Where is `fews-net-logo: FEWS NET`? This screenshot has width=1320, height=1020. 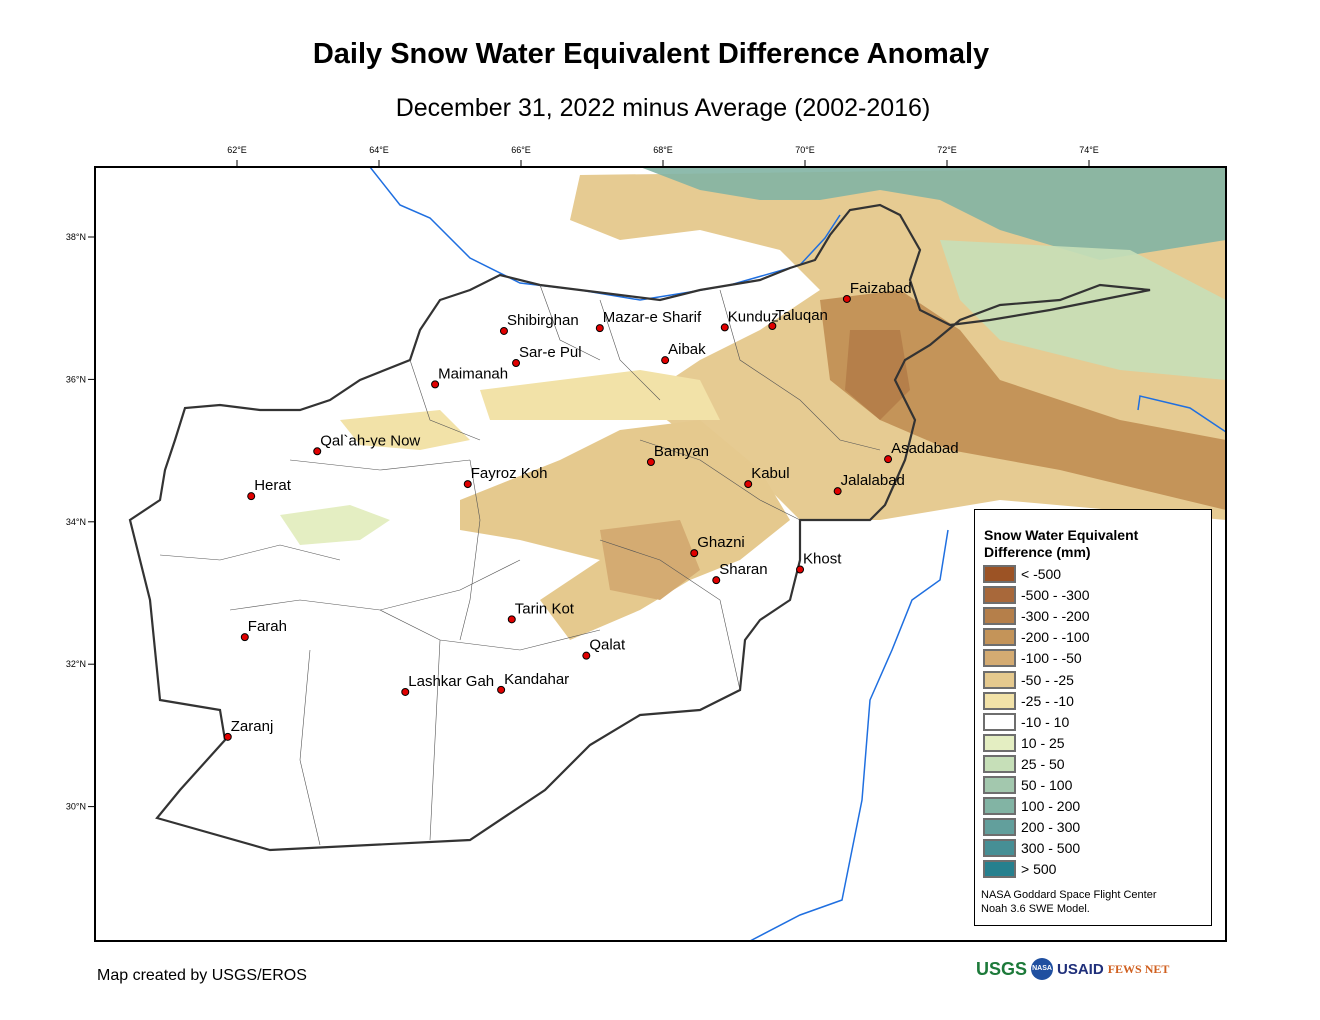
fews-net-logo: FEWS NET is located at coordinates (1138, 968).